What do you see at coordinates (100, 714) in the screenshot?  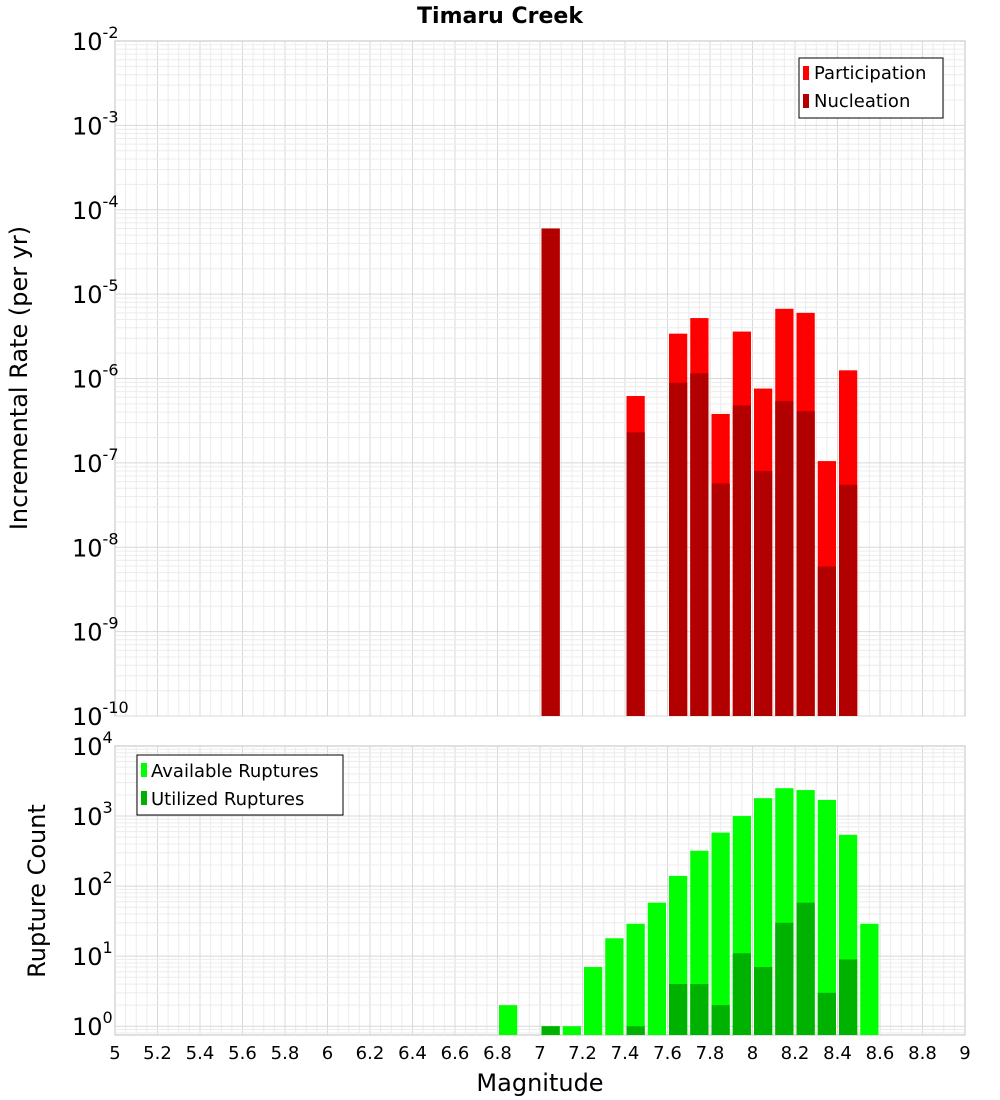 I see `y-tick-label: 10⁻¹⁰` at bounding box center [100, 714].